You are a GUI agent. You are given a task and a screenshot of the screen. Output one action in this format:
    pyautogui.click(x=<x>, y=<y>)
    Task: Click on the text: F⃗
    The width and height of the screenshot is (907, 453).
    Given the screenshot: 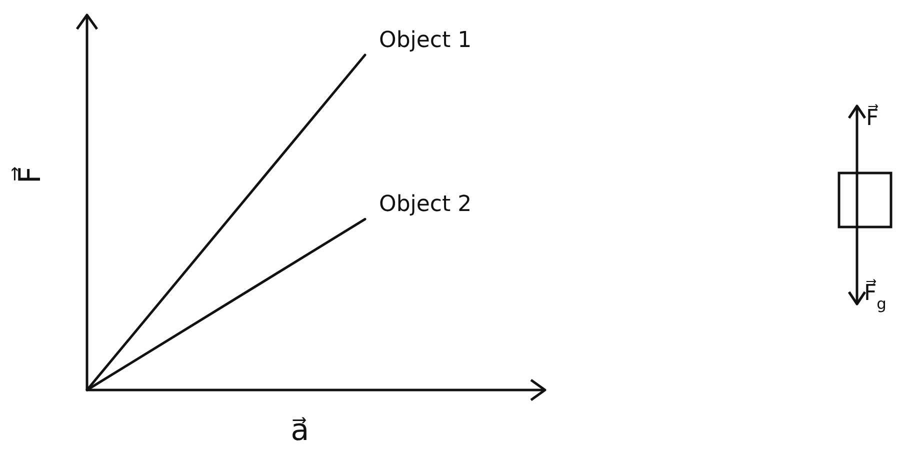 What is the action you would take?
    pyautogui.click(x=872, y=117)
    